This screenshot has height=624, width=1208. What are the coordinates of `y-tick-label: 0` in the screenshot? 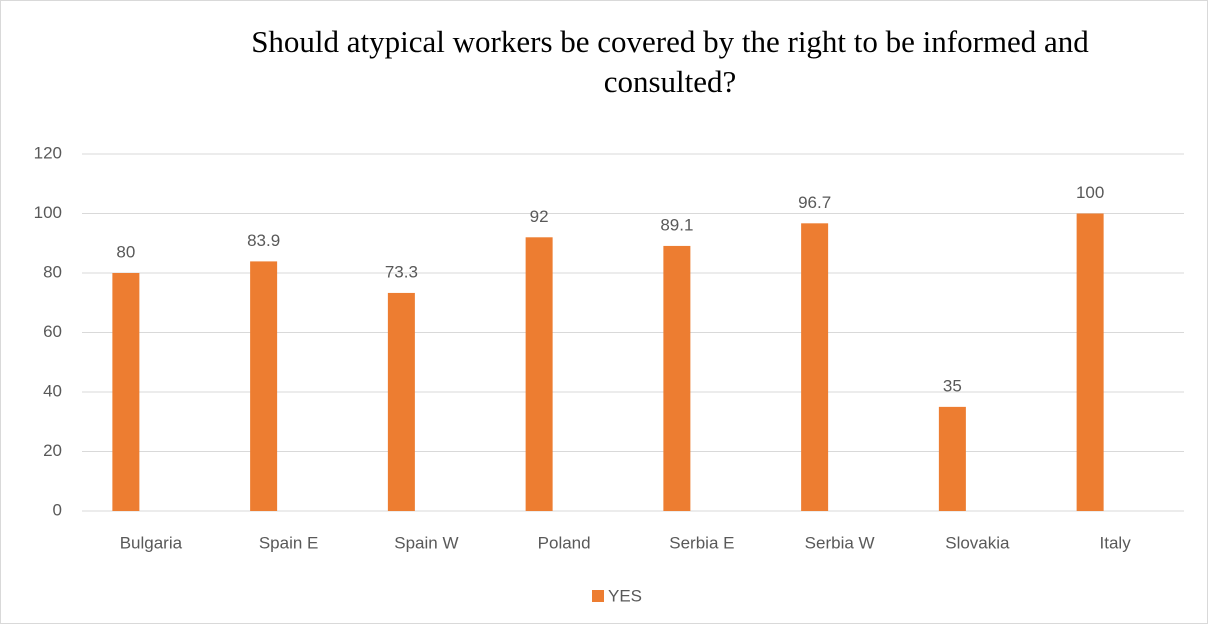 It's located at (57, 509).